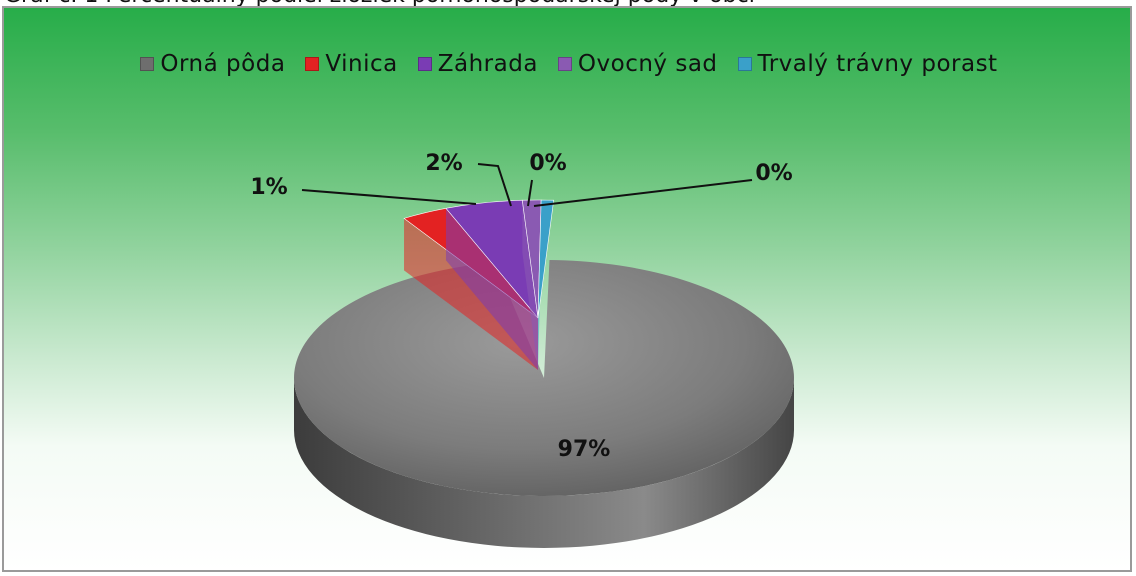 The width and height of the screenshot is (1136, 576). I want to click on legend-item-trvaly-travny-porast: Trvalý trávny porast, so click(867, 64).